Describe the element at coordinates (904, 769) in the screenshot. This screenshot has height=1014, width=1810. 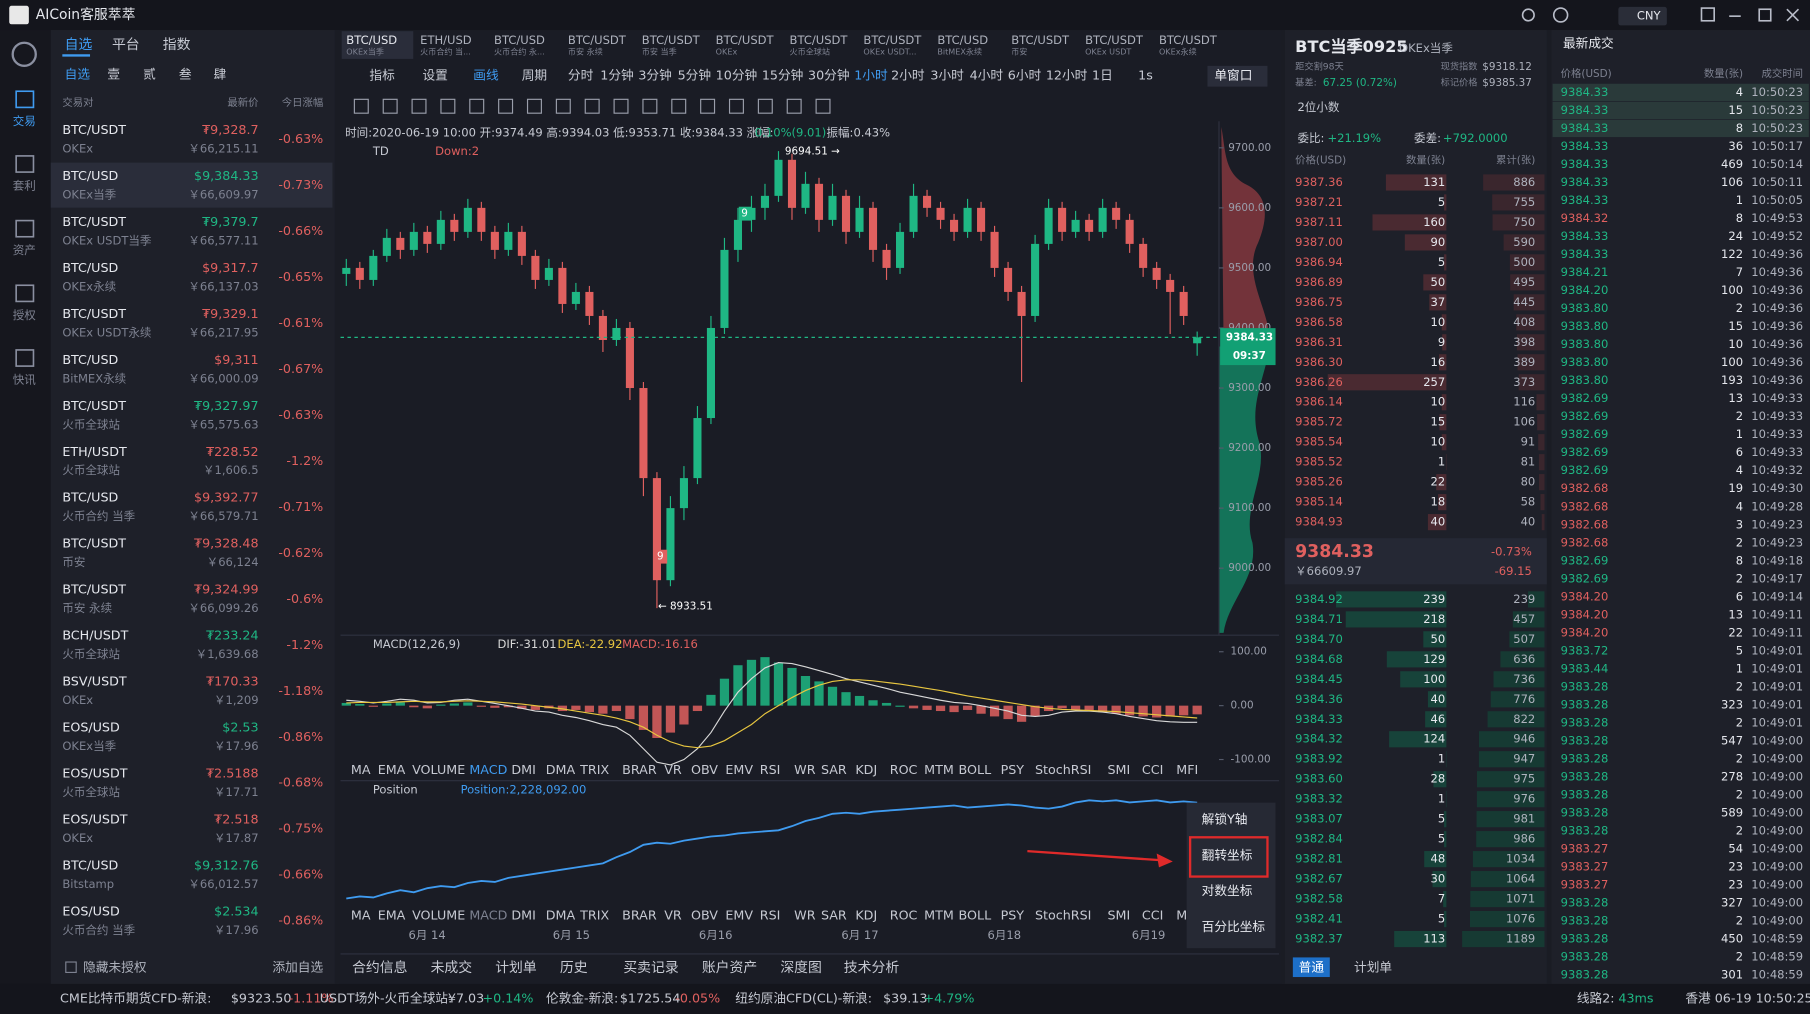
I see `indicator-tab: ROC` at that location.